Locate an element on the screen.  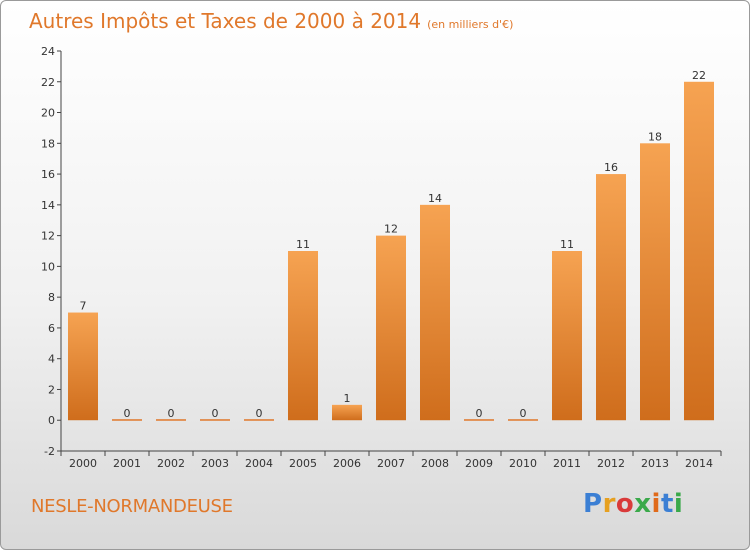
y-tick-label: 16 is located at coordinates (48, 174).